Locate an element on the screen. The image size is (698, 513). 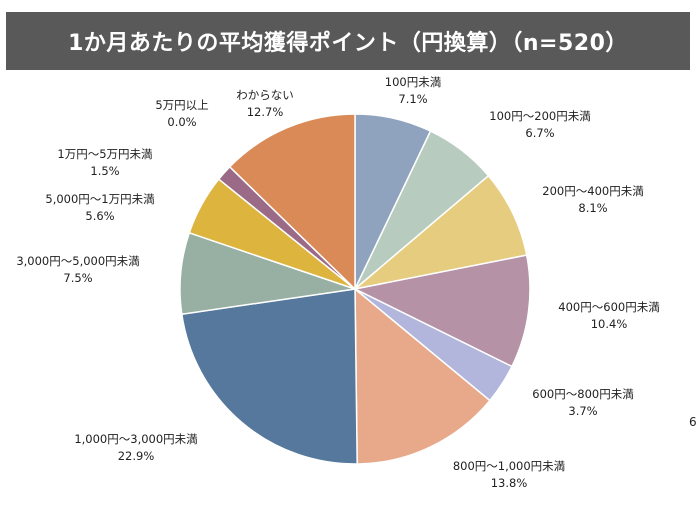
slice-category-label: 400円～600円未満 is located at coordinates (608, 307).